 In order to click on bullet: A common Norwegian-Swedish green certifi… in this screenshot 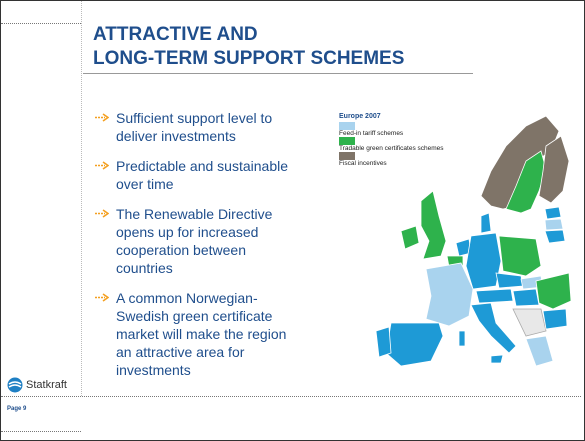, I will do `click(195, 334)`.